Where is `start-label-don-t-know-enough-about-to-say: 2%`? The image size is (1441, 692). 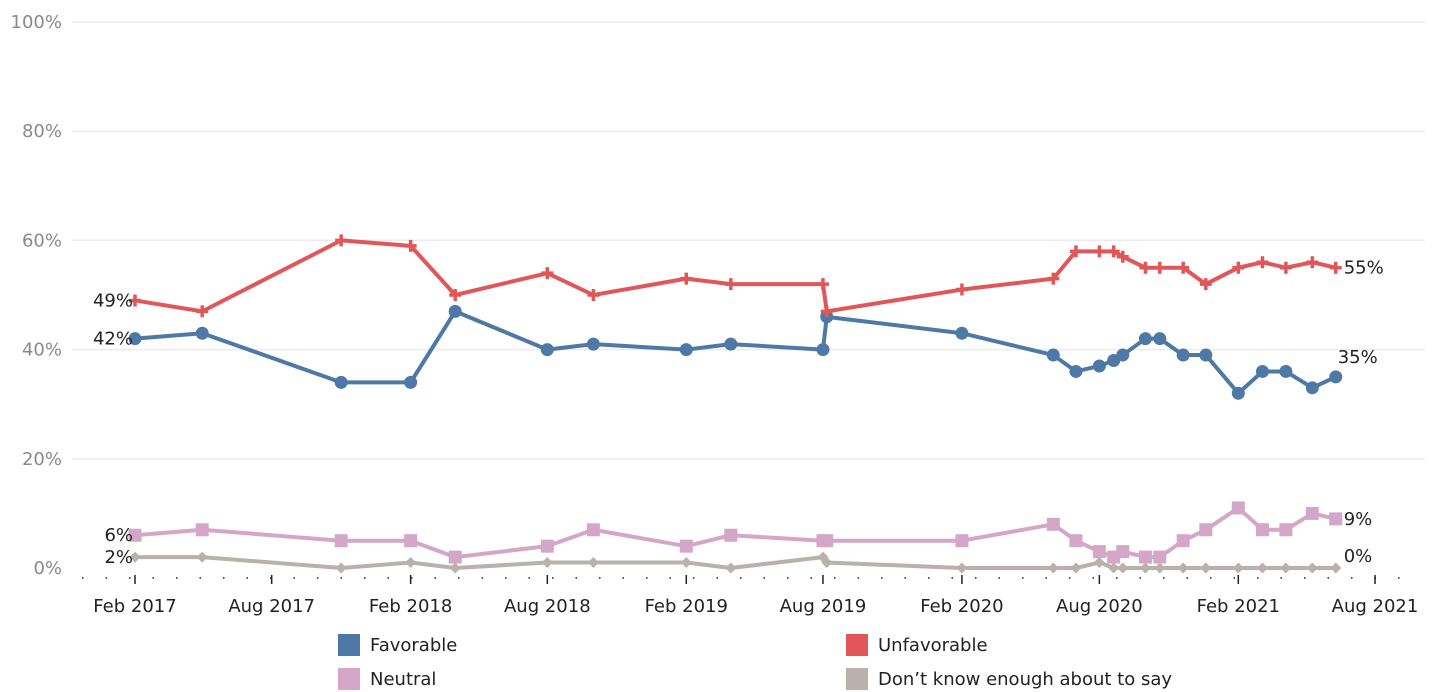
start-label-don-t-know-enough-about-to-say: 2% is located at coordinates (118, 557).